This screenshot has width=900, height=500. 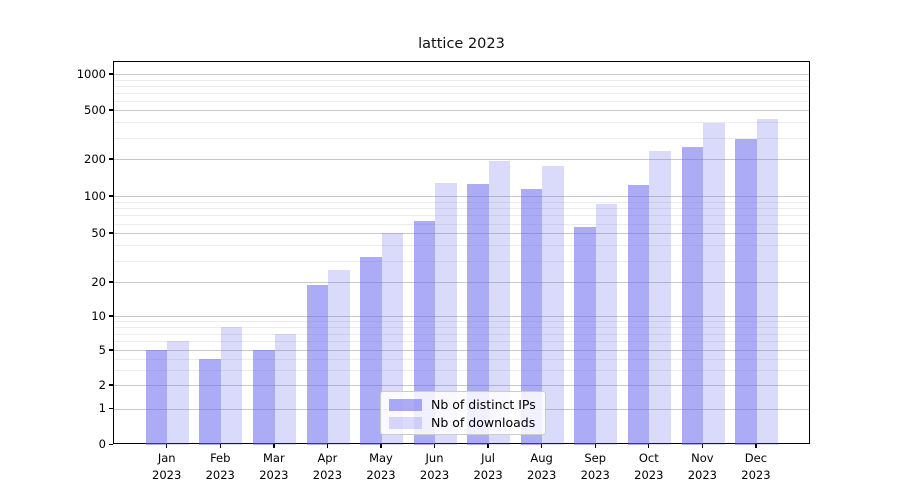 What do you see at coordinates (95, 159) in the screenshot?
I see `y-tick-label: 200` at bounding box center [95, 159].